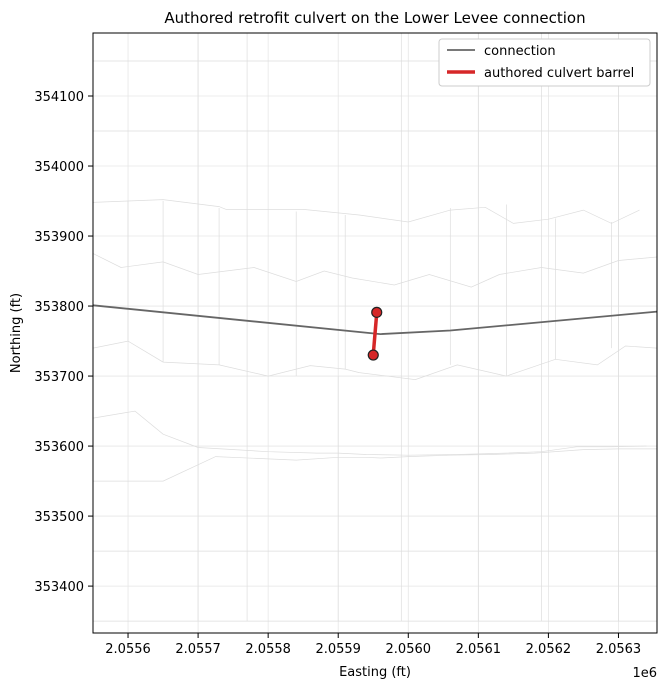  I want to click on y-tick-label: 353800, so click(59, 307).